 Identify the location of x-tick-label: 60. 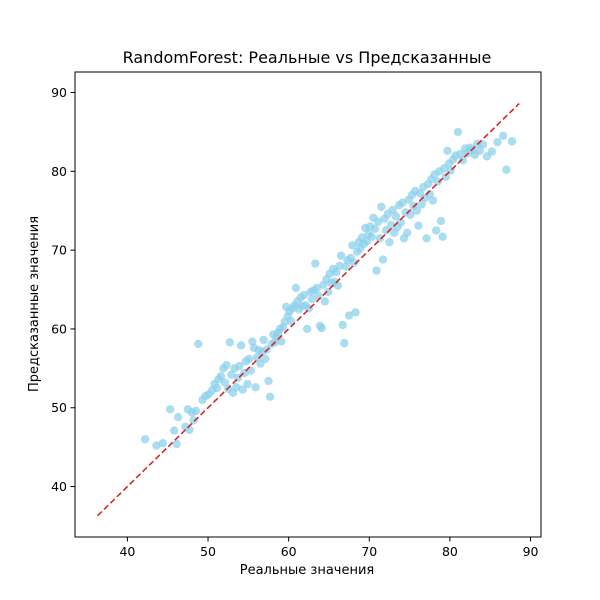
(289, 551).